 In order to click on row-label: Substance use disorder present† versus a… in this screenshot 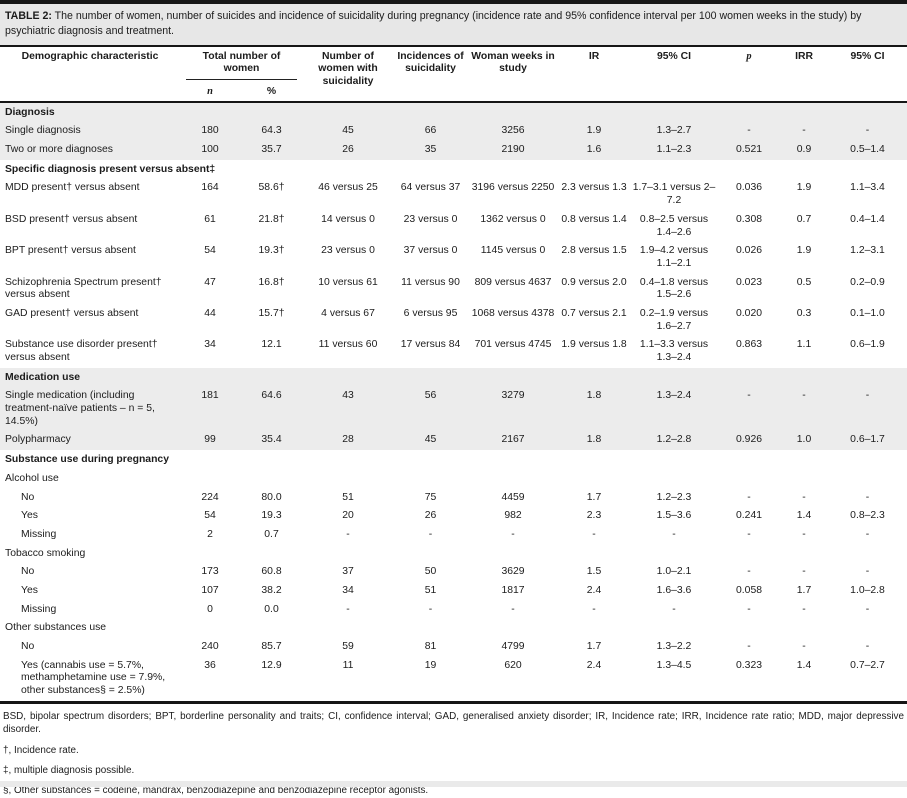, I will do `click(81, 351)`.